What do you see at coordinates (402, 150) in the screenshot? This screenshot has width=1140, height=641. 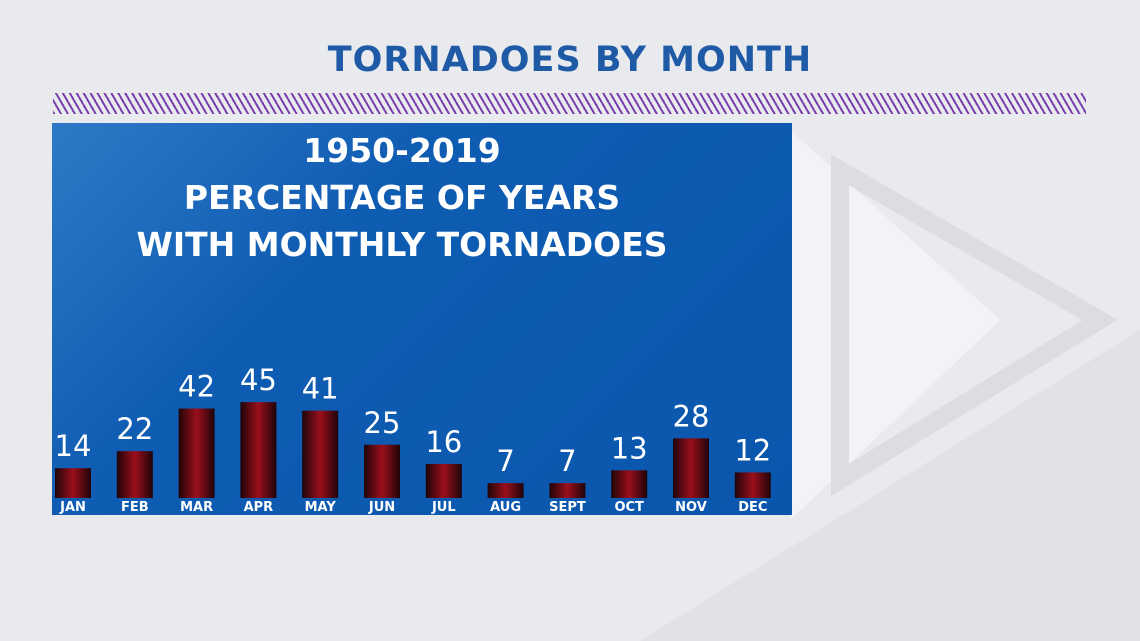 I see `chart-title-line-1: 1950-2019` at bounding box center [402, 150].